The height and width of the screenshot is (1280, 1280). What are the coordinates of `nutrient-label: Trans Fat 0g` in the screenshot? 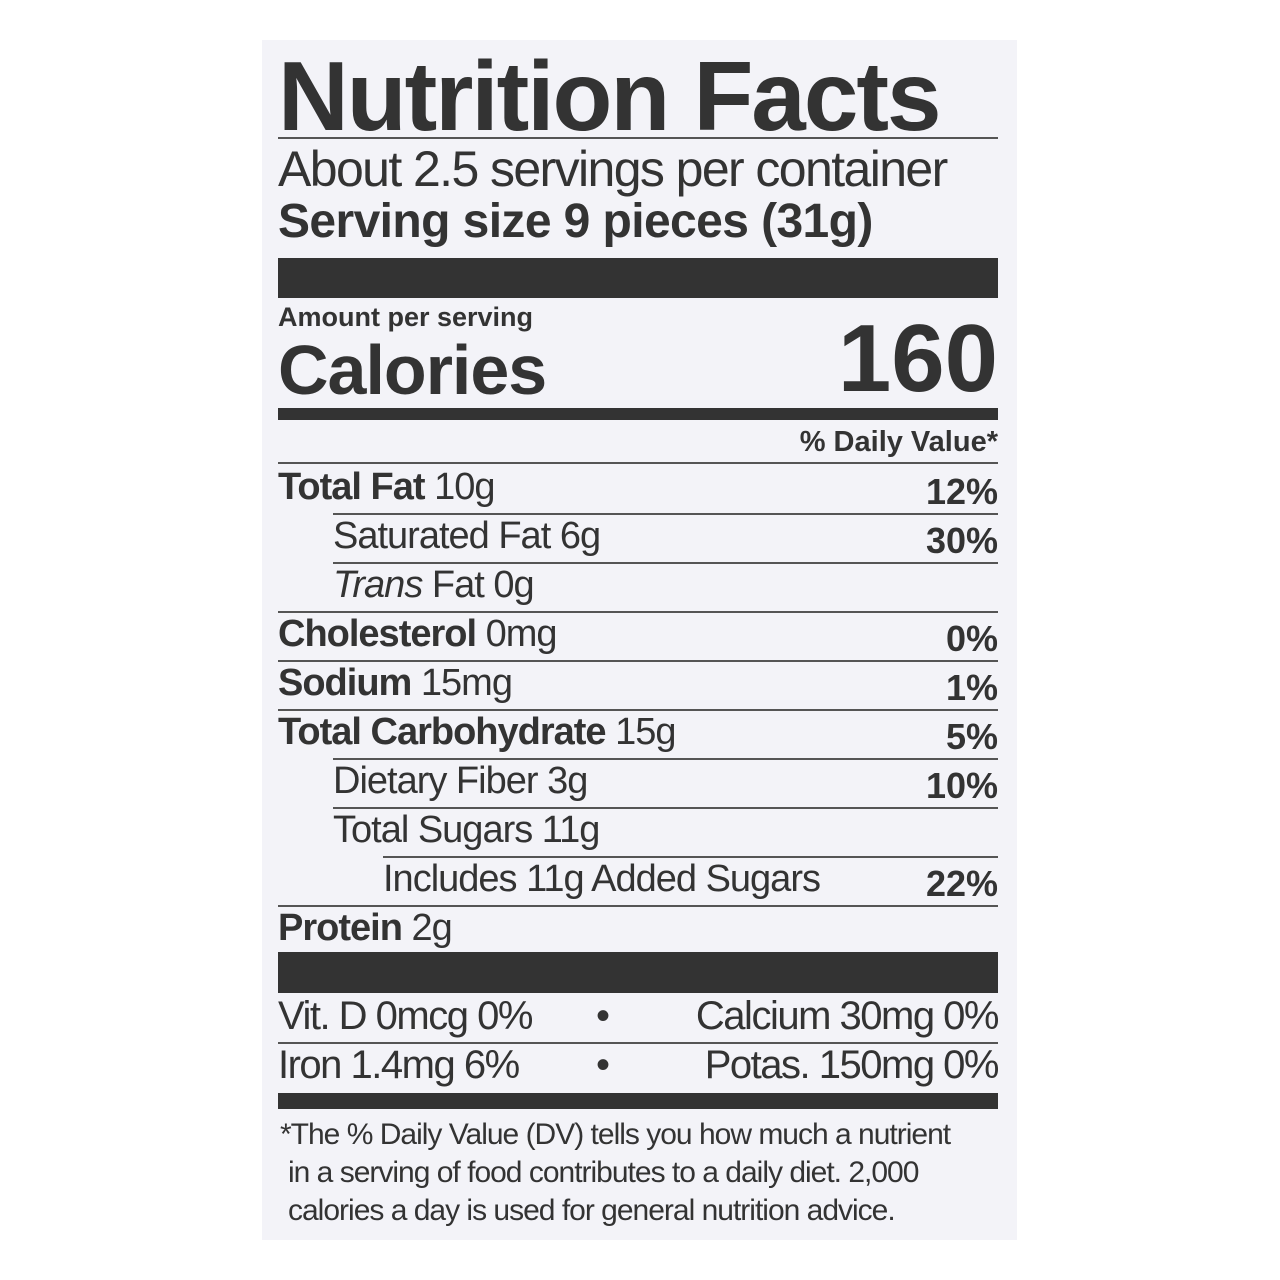 It's located at (434, 585).